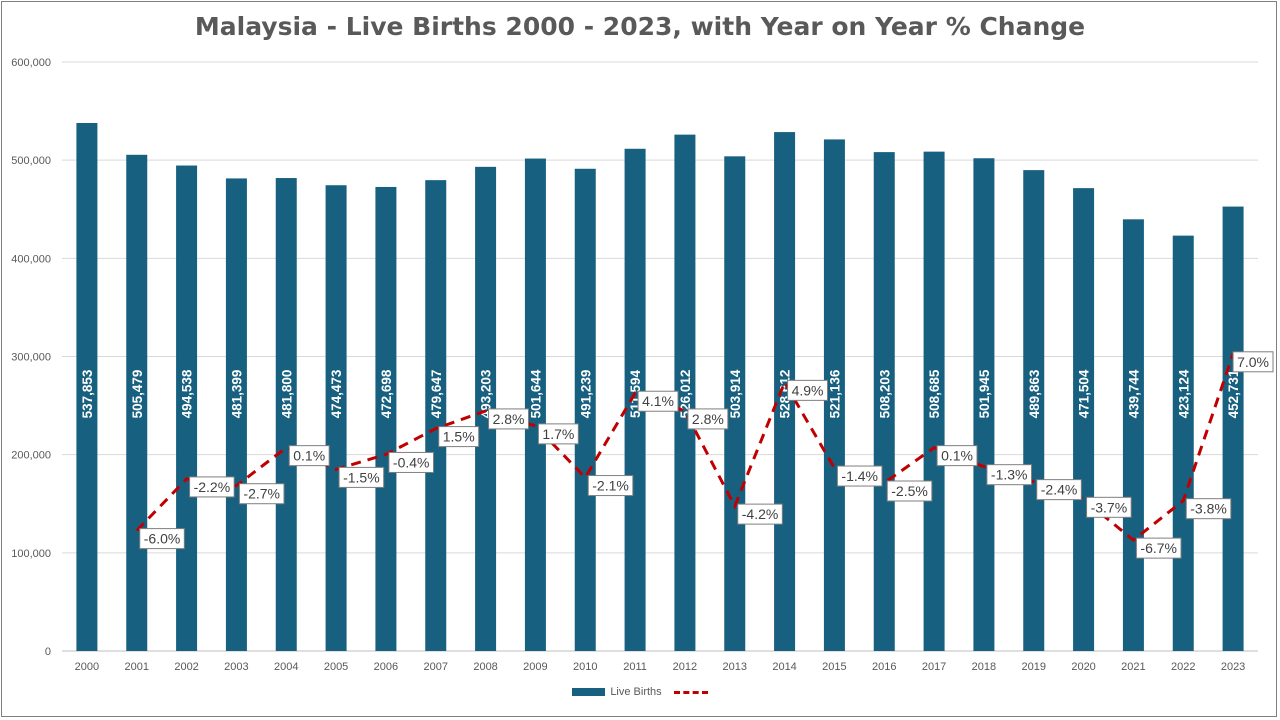 This screenshot has width=1280, height=720. I want to click on x-tick-label: 2015, so click(834, 667).